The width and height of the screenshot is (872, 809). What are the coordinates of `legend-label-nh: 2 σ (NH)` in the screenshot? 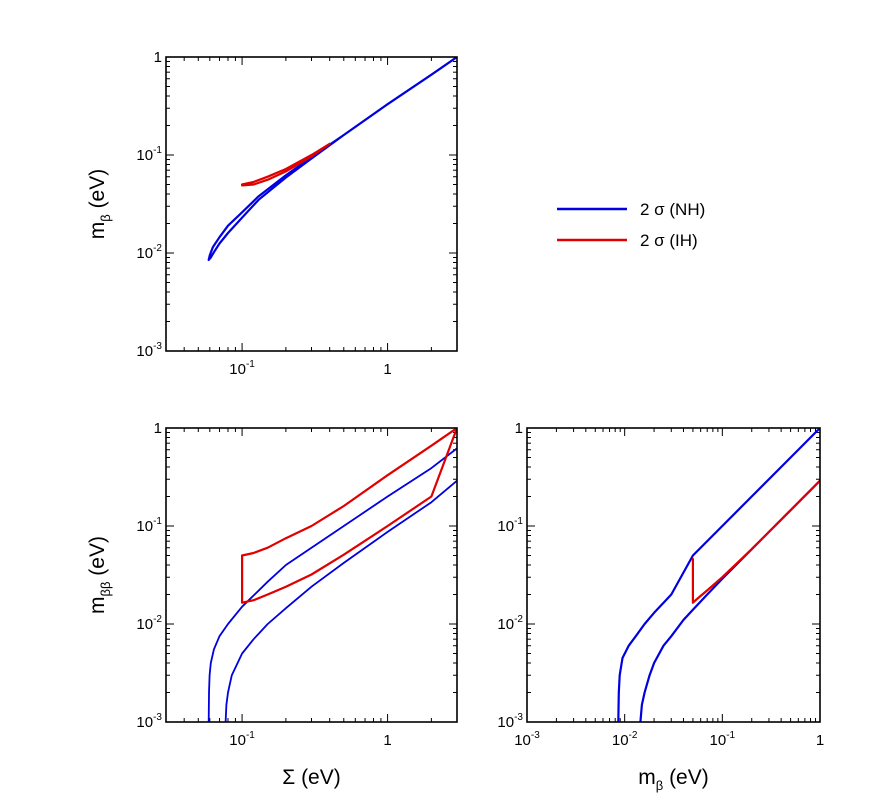 It's located at (672, 209).